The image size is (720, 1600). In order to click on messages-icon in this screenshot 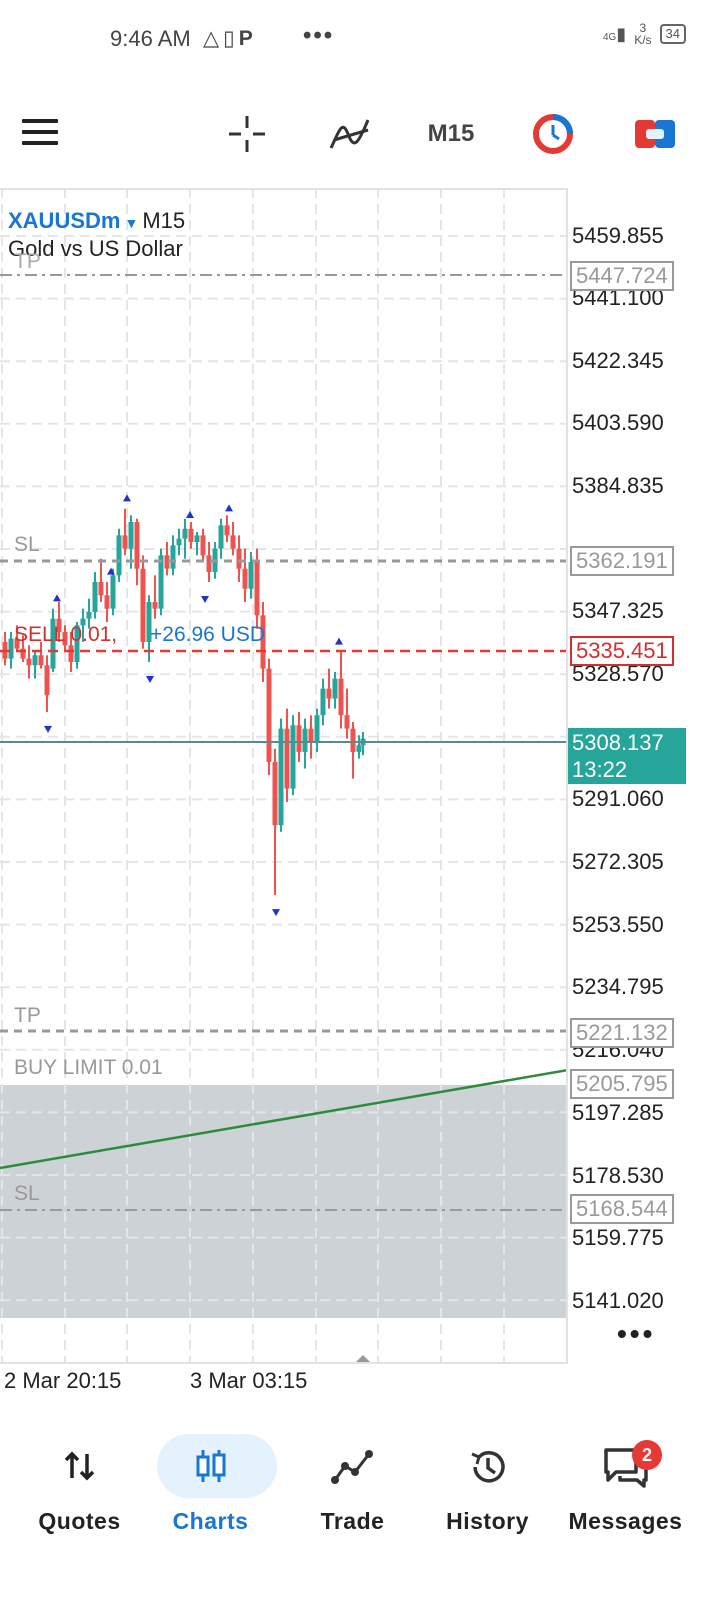, I will do `click(625, 1467)`.